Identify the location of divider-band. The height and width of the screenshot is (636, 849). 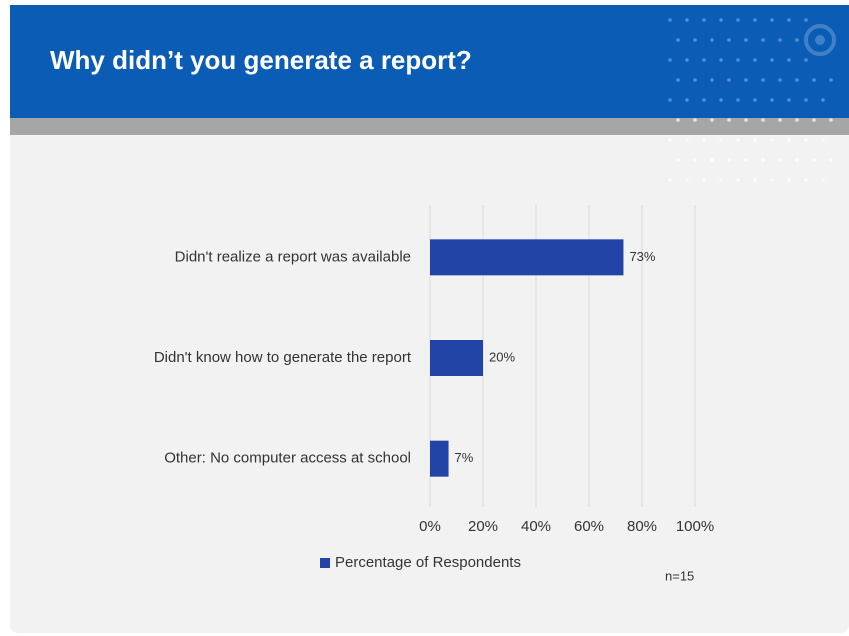
(429, 126).